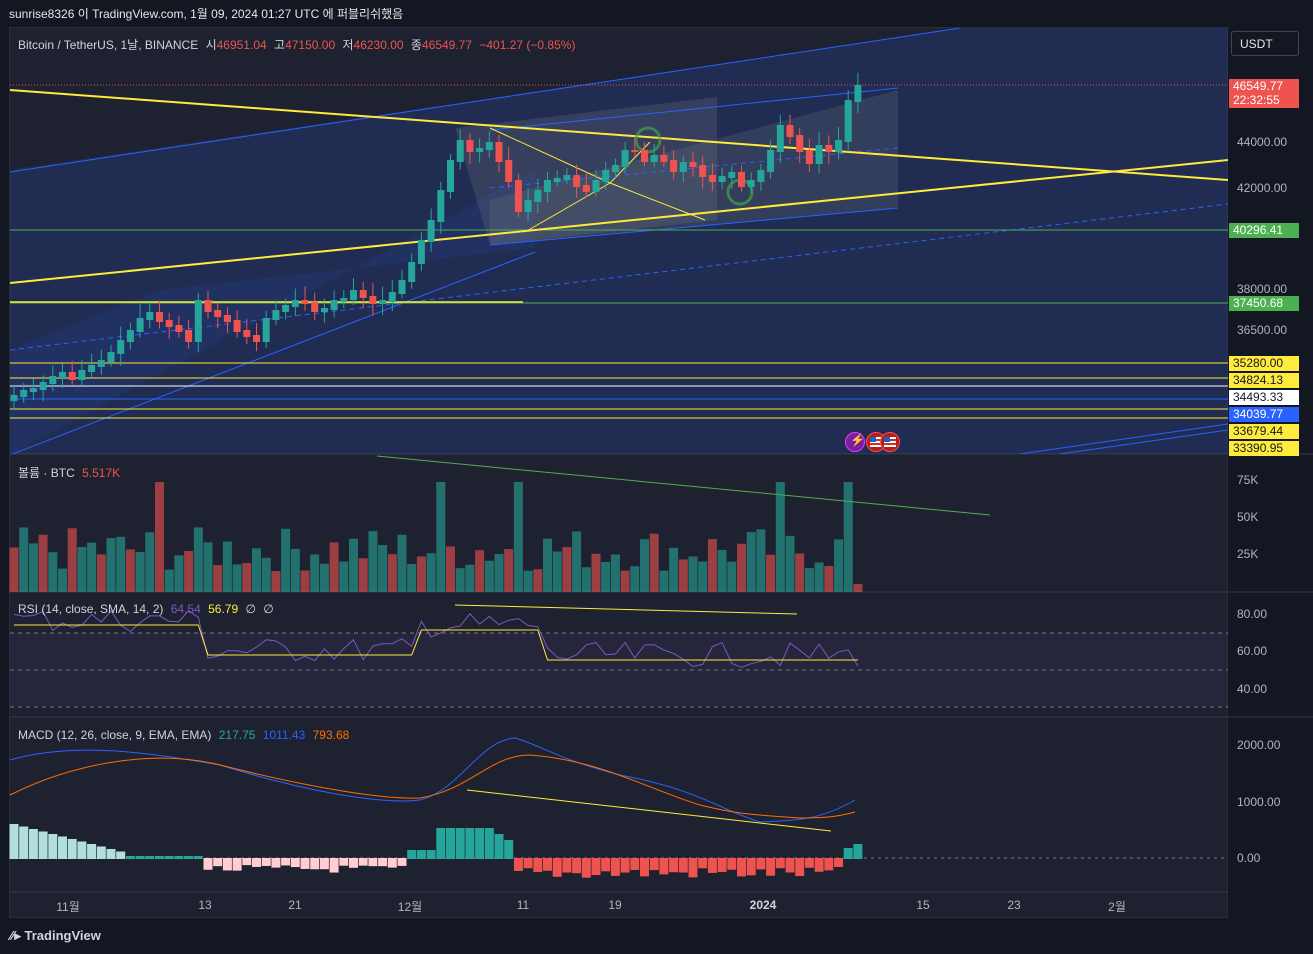  Describe the element at coordinates (1262, 289) in the screenshot. I see `price-tick: 38000.00` at that location.